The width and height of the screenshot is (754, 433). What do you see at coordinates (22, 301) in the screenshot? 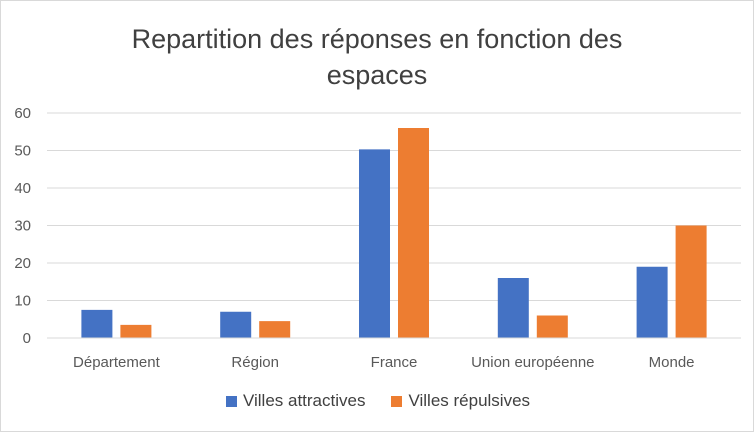
I see `y-tick-label: 10` at bounding box center [22, 301].